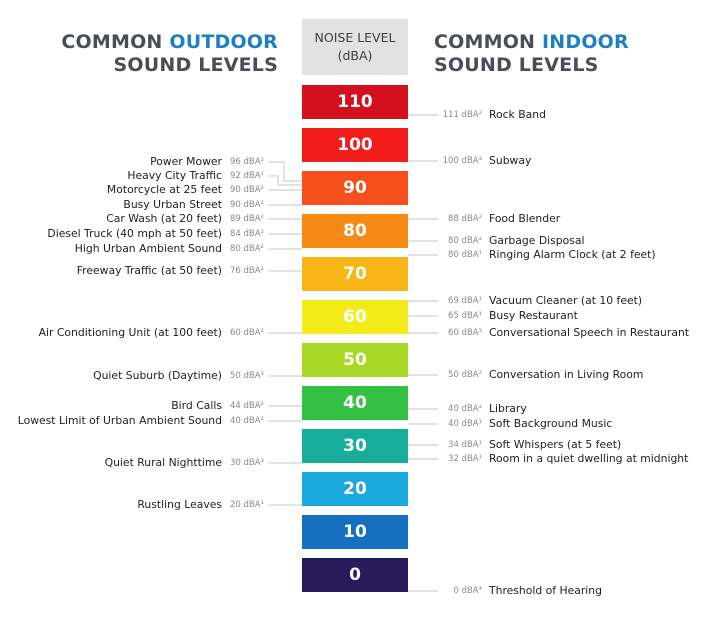 Image resolution: width=716 pixels, height=618 pixels. I want to click on level-block-110: 110, so click(355, 102).